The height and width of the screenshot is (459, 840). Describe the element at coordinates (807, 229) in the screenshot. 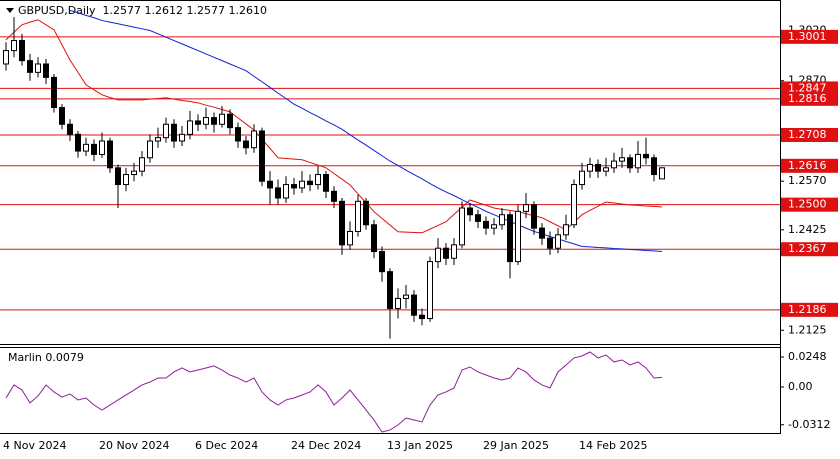

I see `y-tick-label: 1.2425` at that location.